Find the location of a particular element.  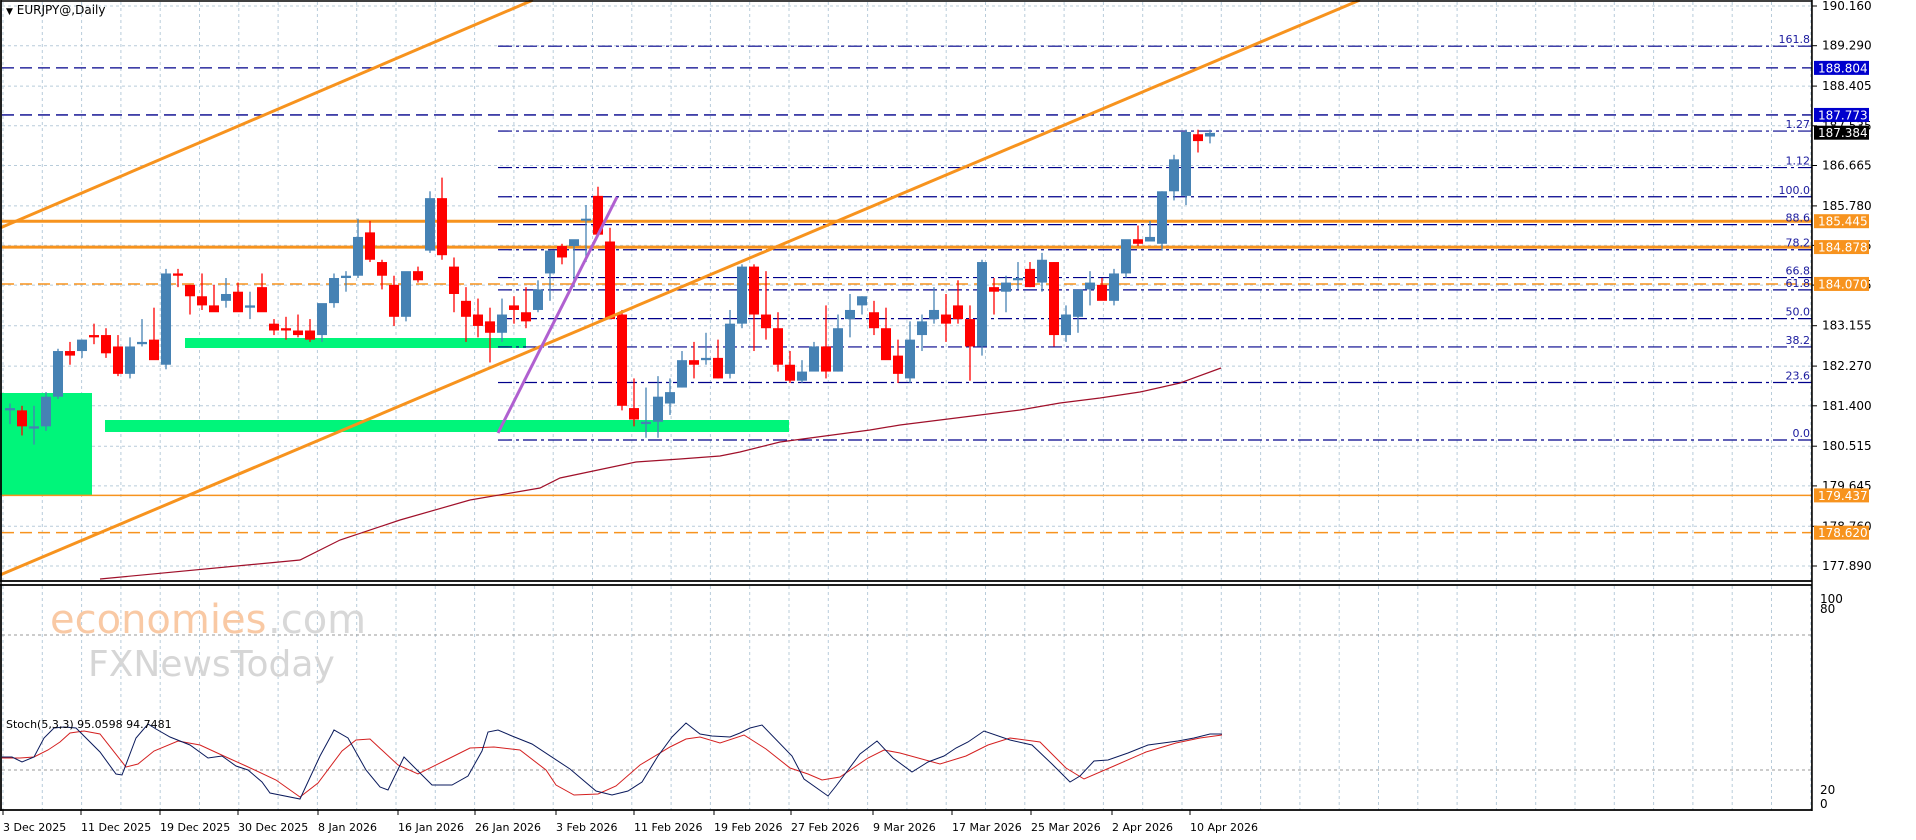

fib-level-label: 88.6 is located at coordinates (1798, 218).